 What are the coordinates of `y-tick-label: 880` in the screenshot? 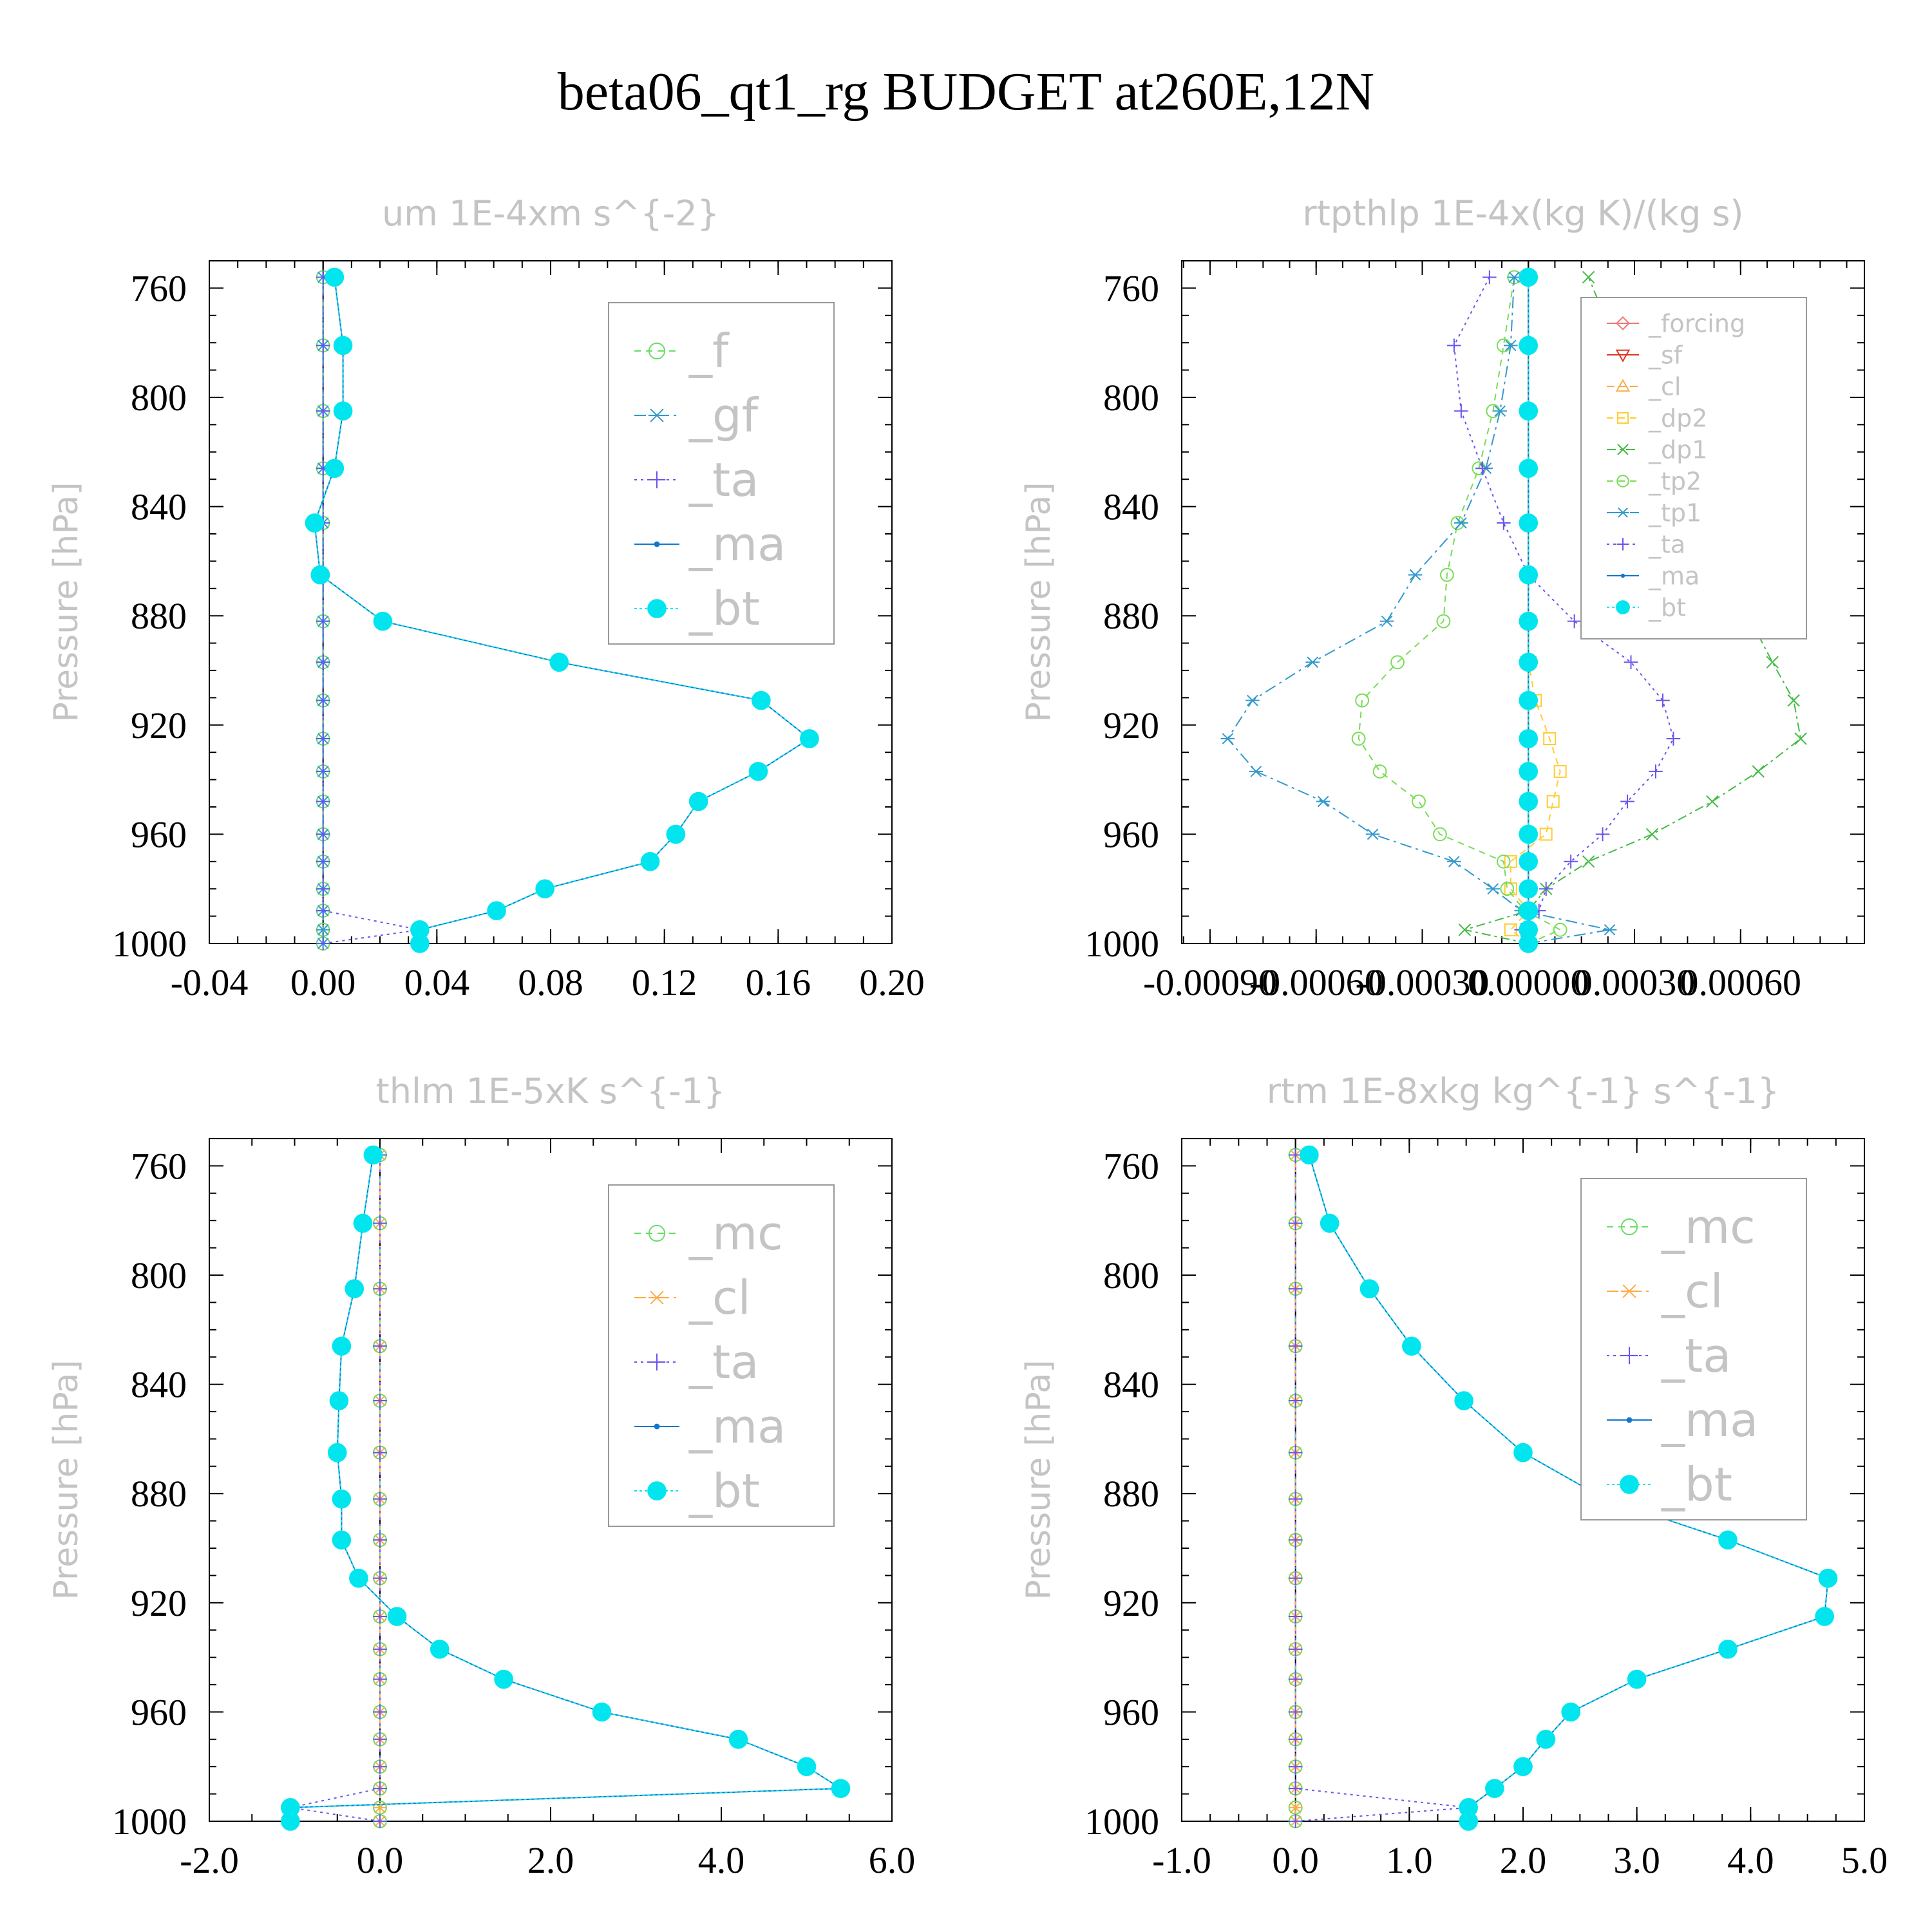 It's located at (159, 616).